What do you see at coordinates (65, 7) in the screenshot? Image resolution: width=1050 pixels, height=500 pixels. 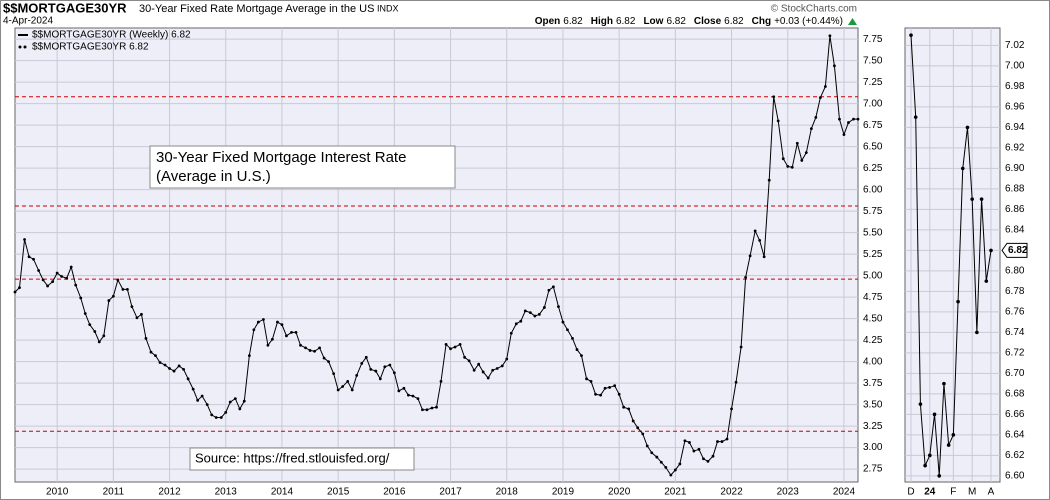 I see `symbol: $$MORTGAGE30YR` at bounding box center [65, 7].